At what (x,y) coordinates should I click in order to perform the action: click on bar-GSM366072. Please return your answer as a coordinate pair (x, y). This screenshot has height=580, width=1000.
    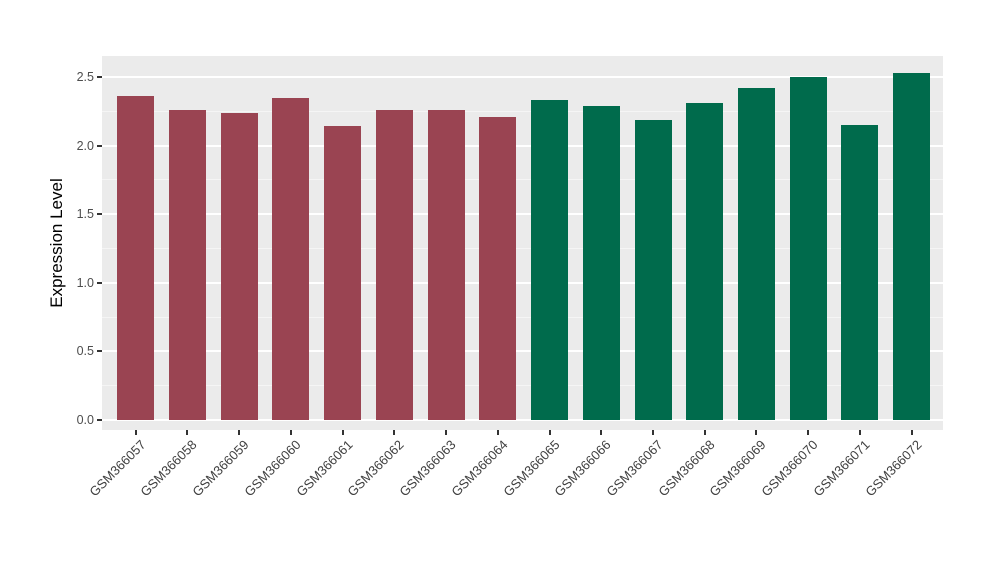
    Looking at the image, I should click on (912, 246).